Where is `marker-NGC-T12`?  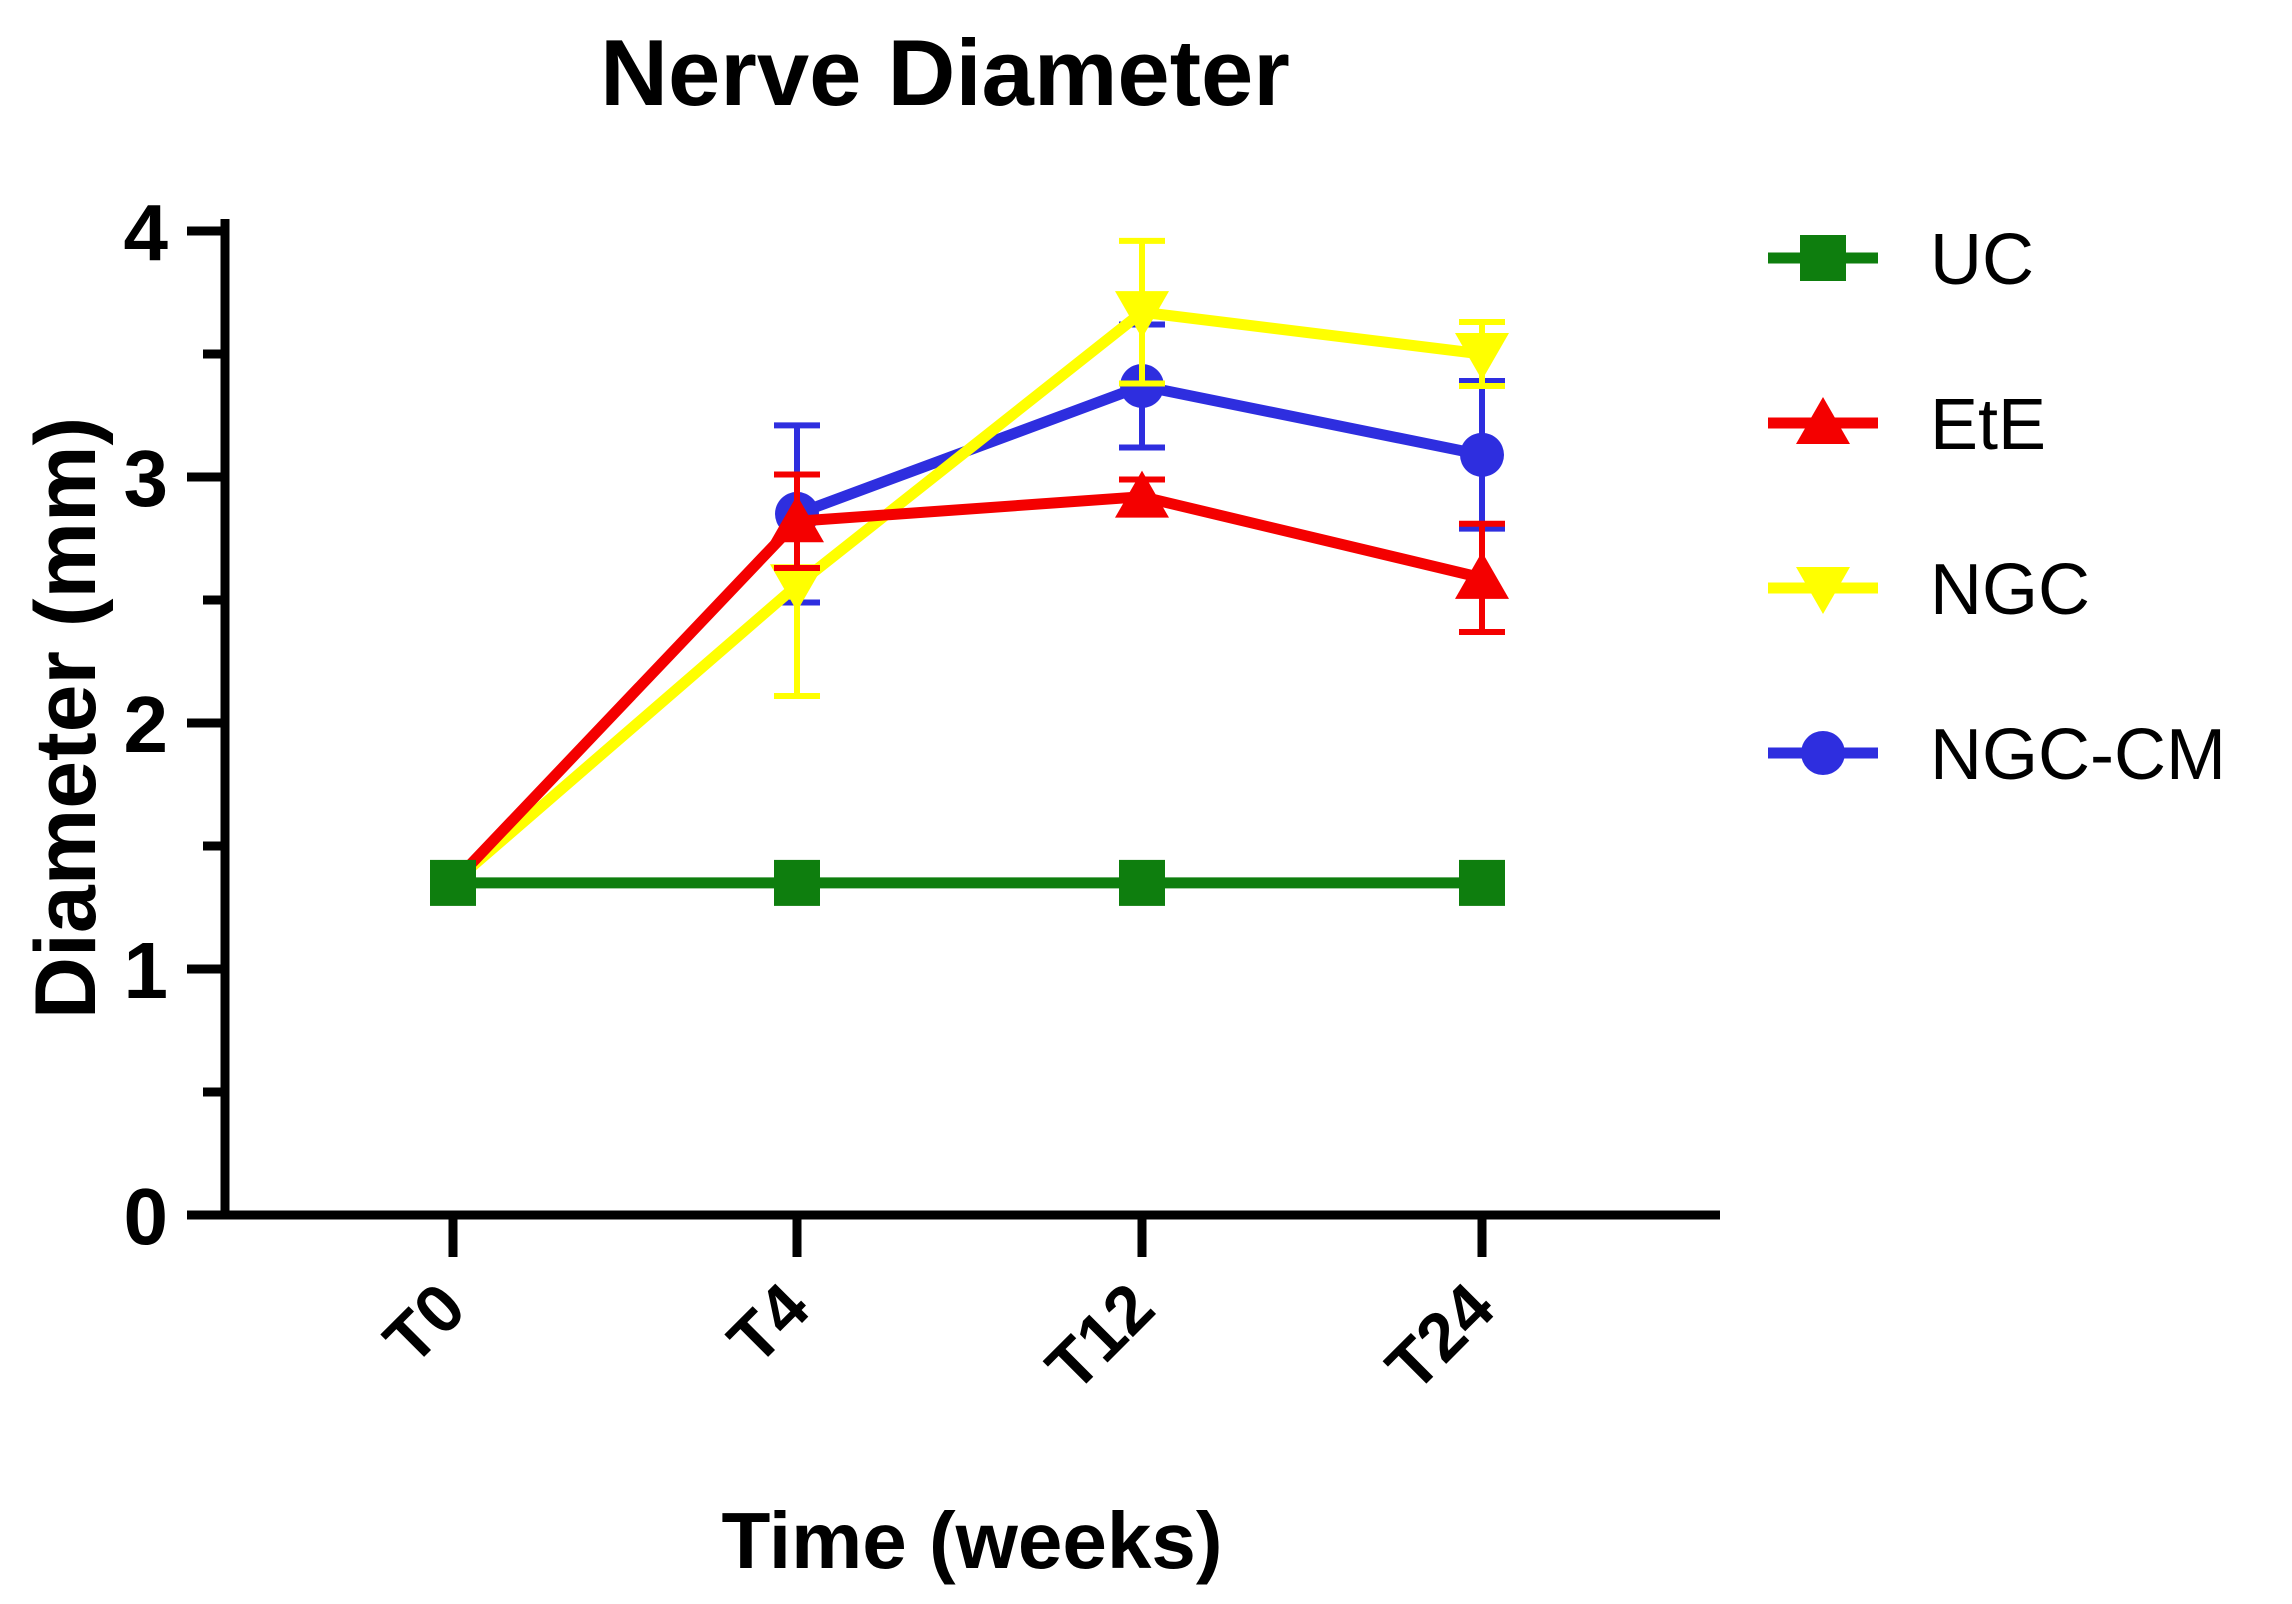 marker-NGC-T12 is located at coordinates (1142, 315).